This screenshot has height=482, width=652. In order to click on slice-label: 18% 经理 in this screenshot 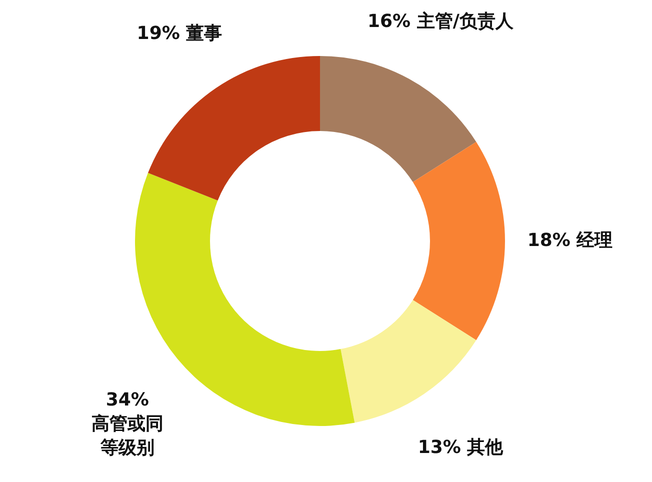, I will do `click(570, 240)`.